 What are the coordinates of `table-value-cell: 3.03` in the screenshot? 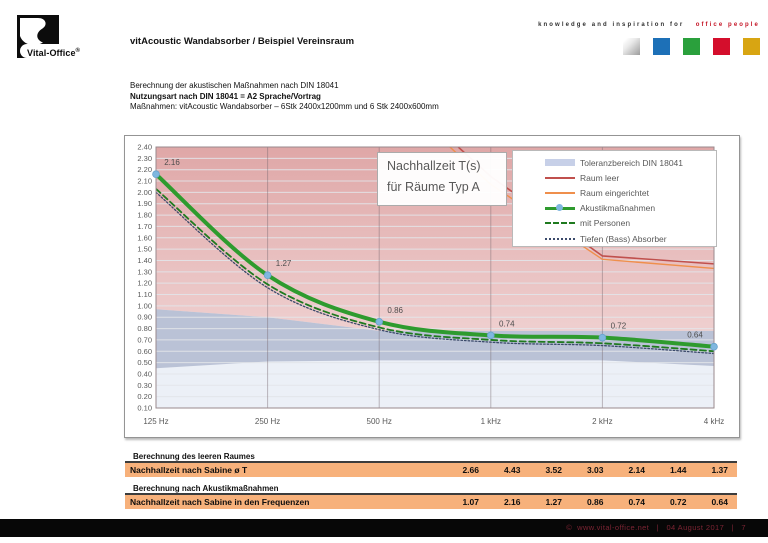 It's located at (595, 470).